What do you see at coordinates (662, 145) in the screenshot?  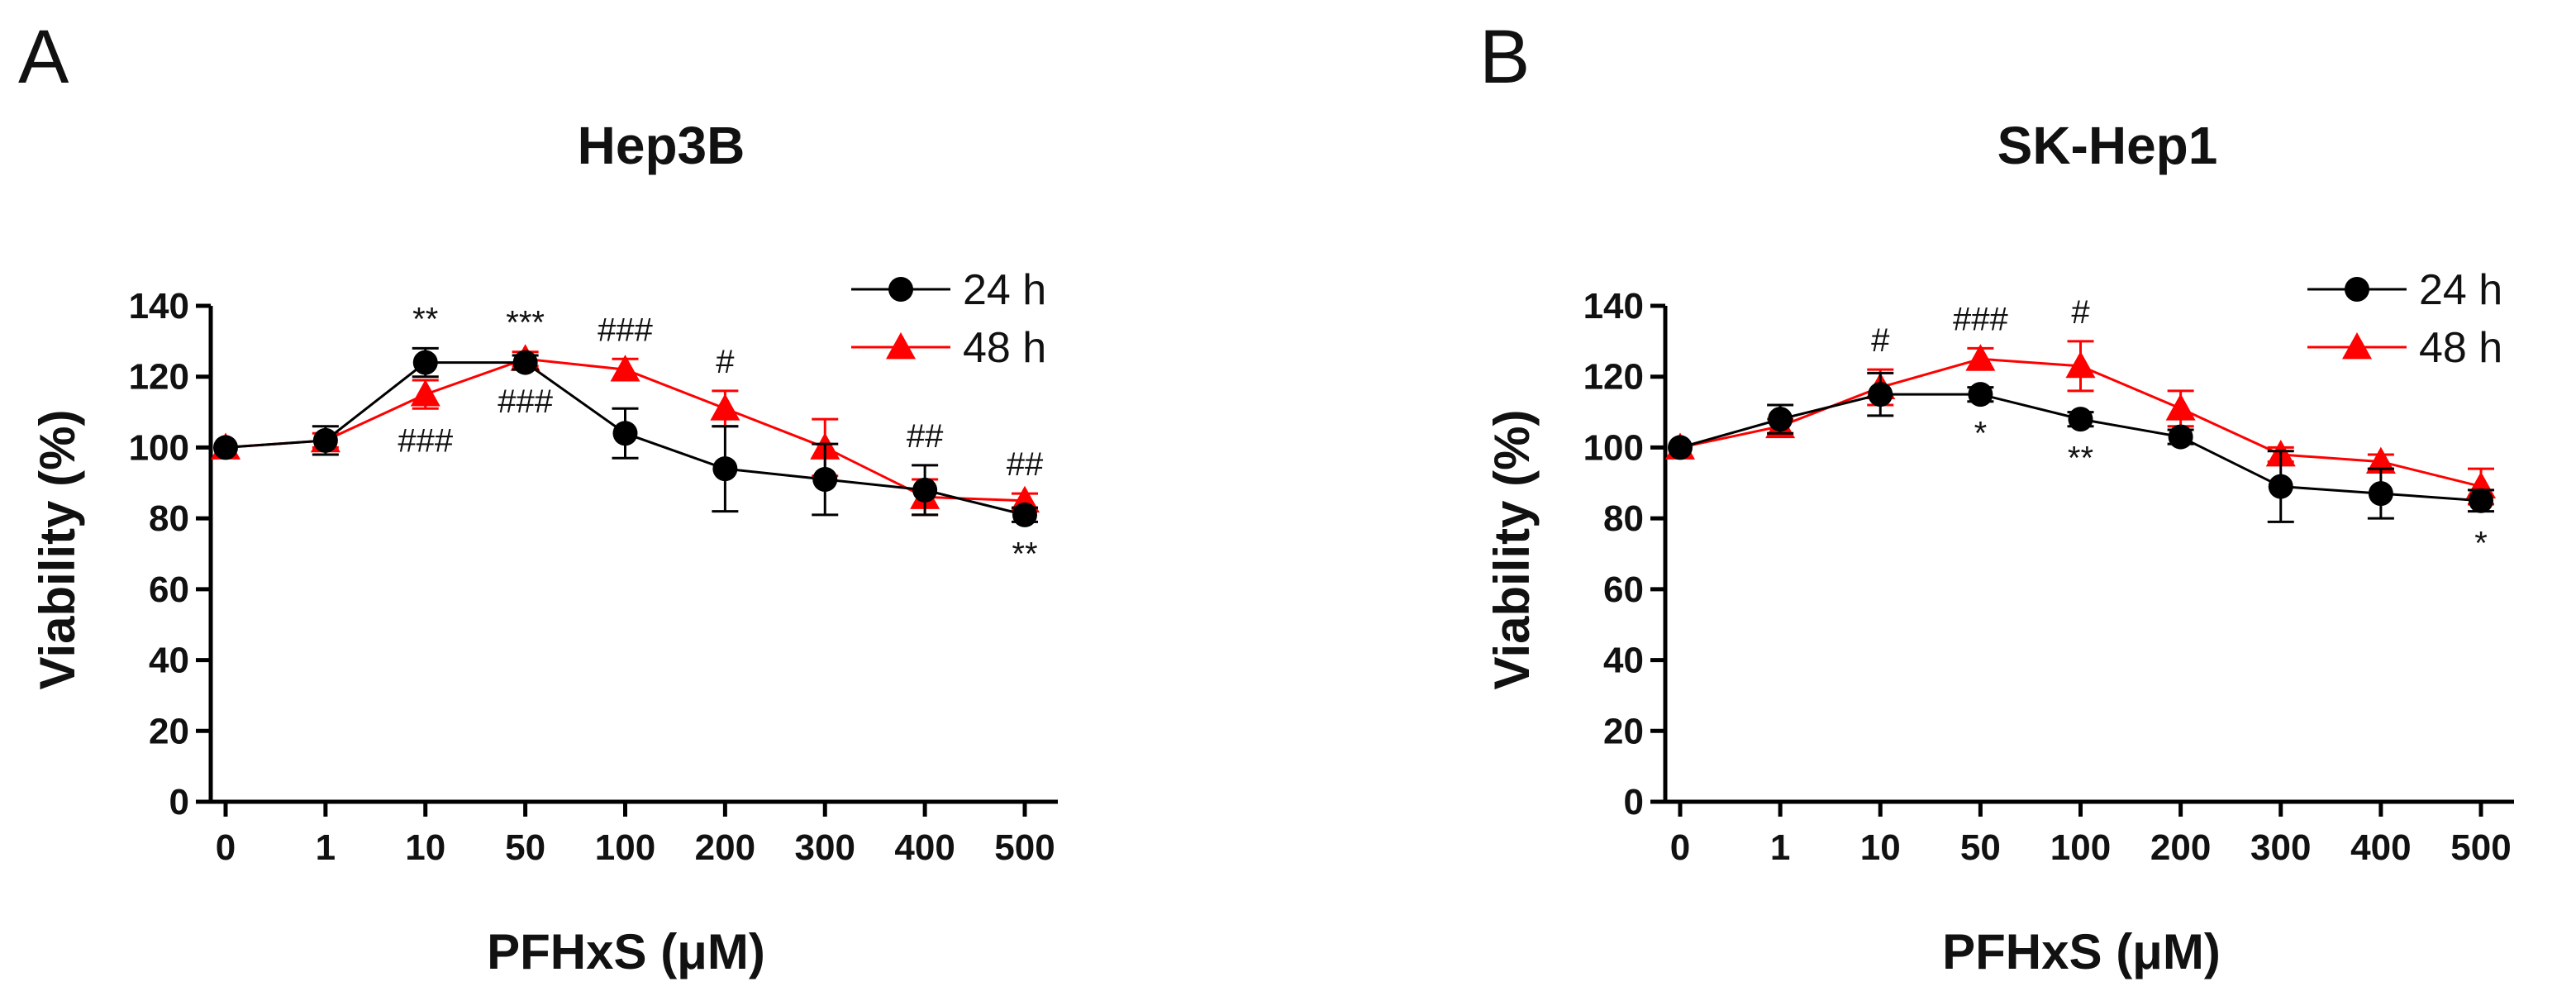 I see `chart-title: Hep3B` at bounding box center [662, 145].